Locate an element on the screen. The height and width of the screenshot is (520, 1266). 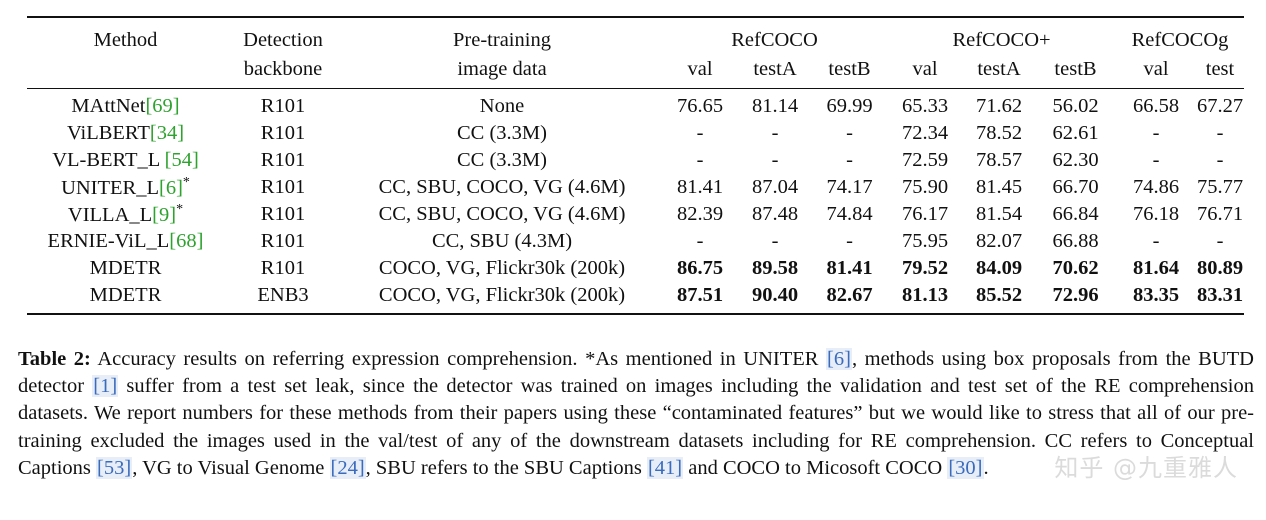
citation-link: [69] is located at coordinates (162, 106).